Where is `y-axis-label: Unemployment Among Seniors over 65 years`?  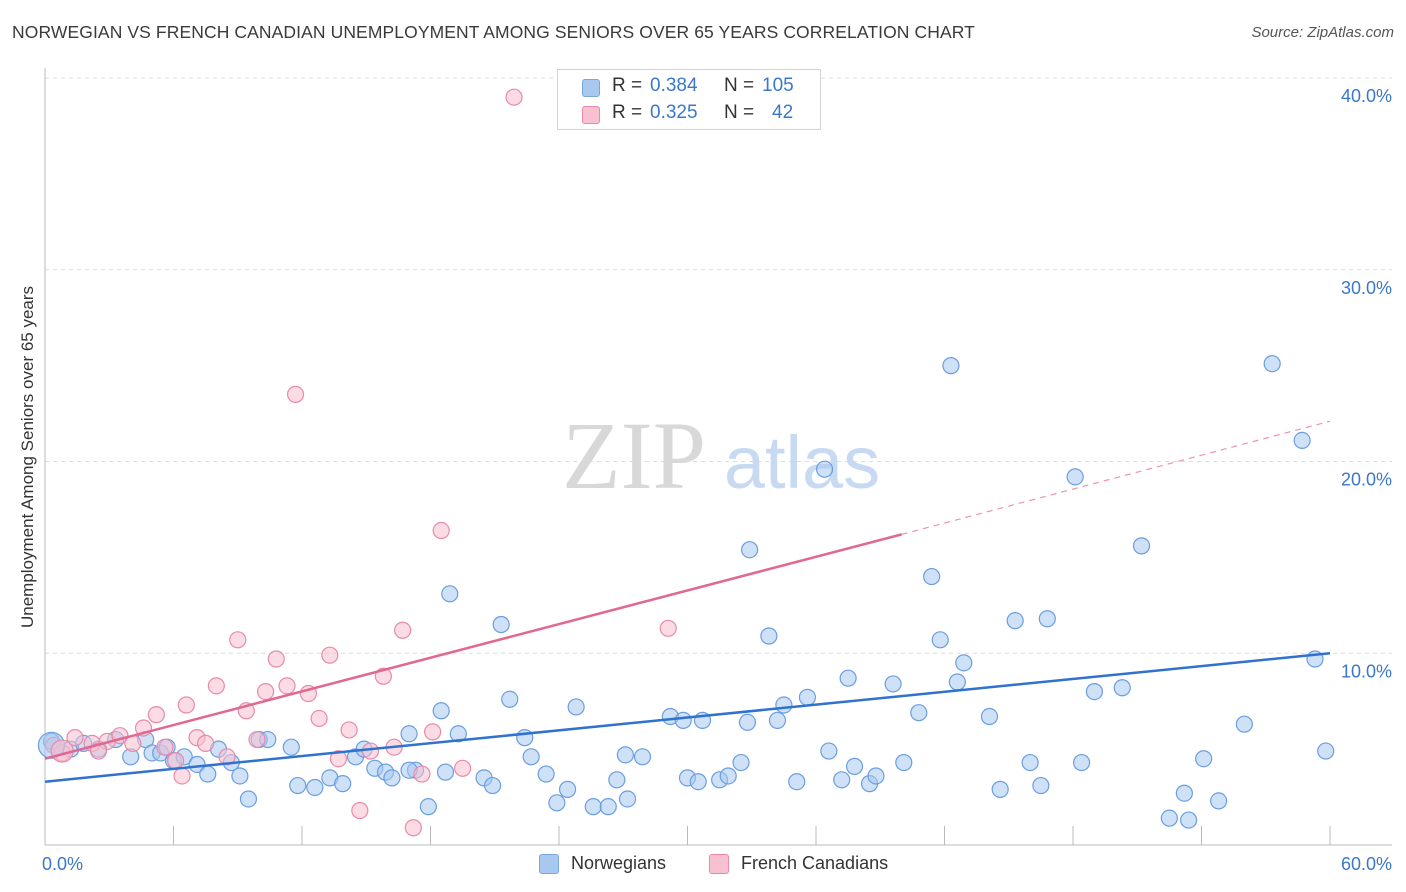
y-axis-label: Unemployment Among Seniors over 65 years is located at coordinates (27, 457).